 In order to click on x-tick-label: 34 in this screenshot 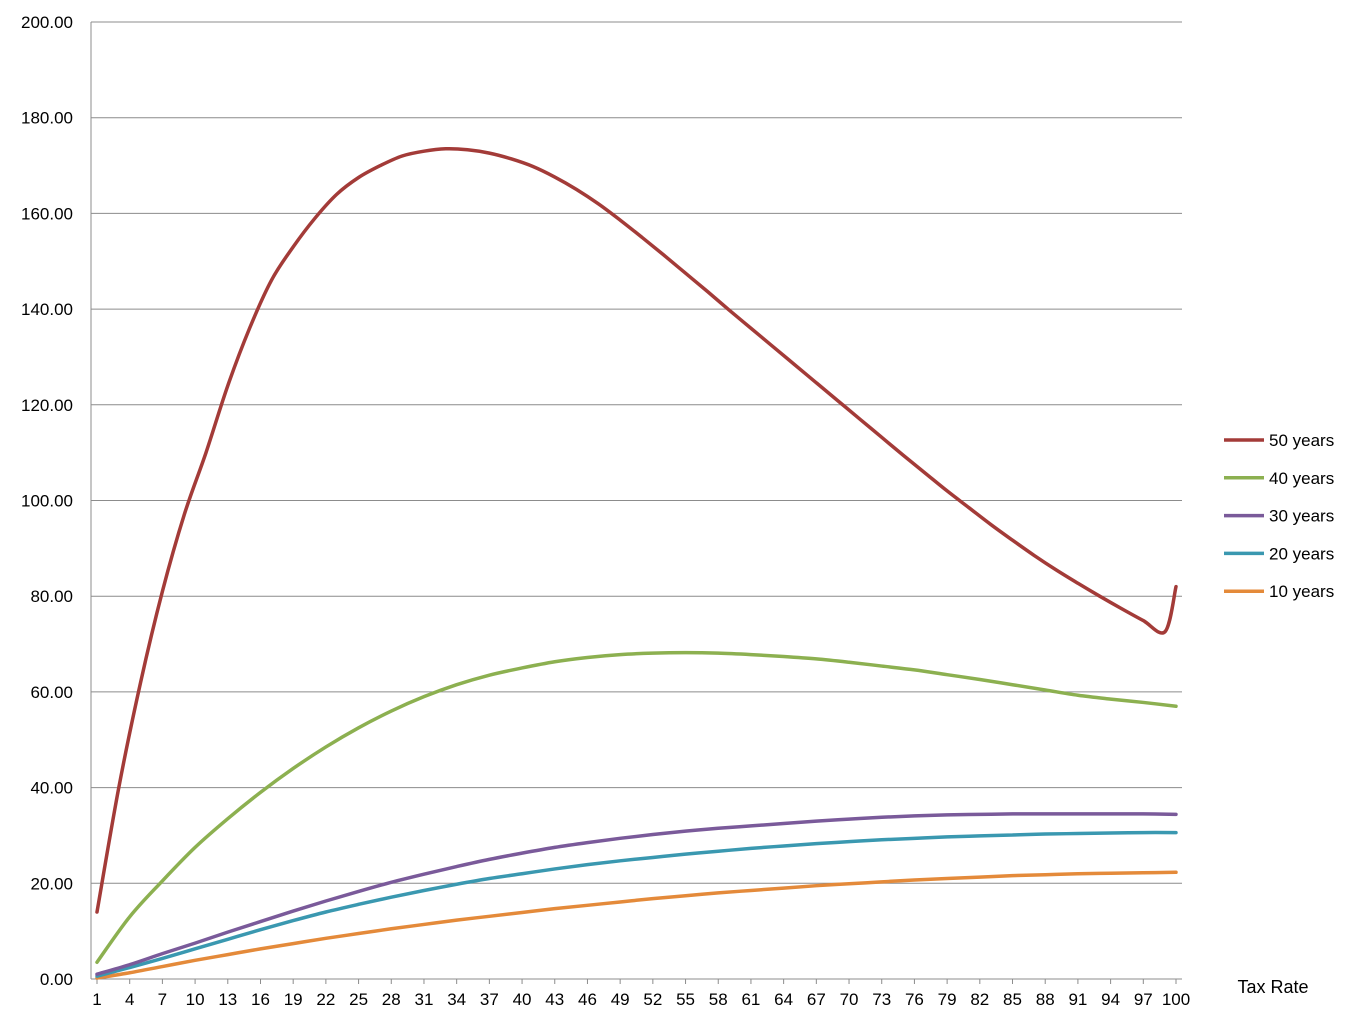, I will do `click(456, 999)`.